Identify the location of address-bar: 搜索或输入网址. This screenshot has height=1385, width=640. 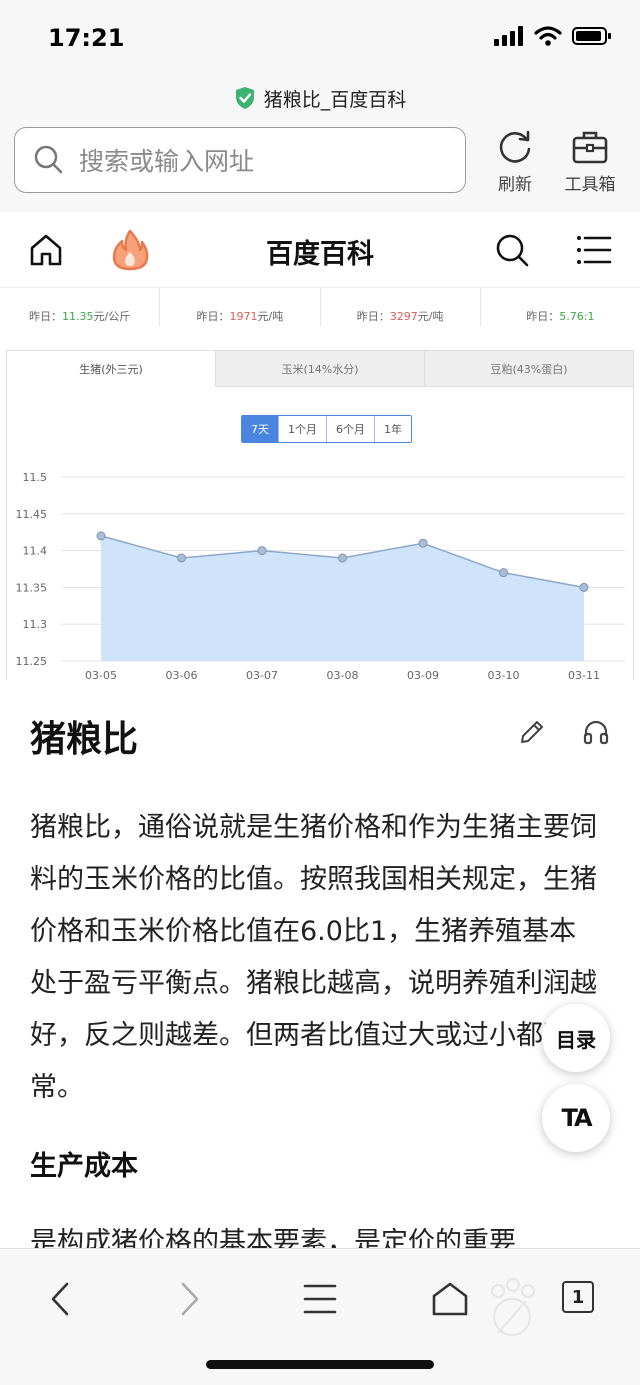
(240, 160).